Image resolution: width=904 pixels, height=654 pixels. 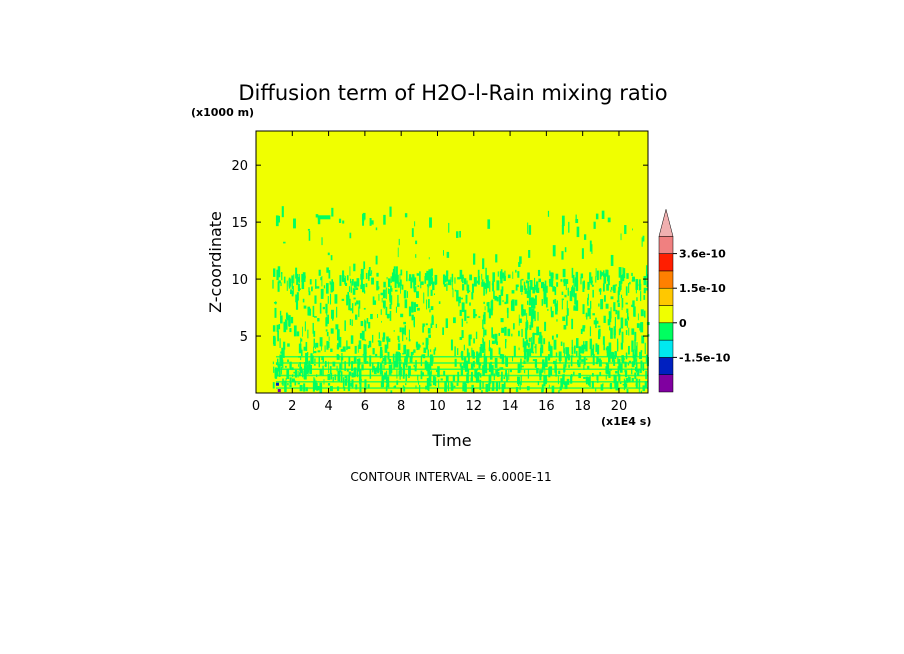 What do you see at coordinates (437, 406) in the screenshot?
I see `x-tick-label: 10` at bounding box center [437, 406].